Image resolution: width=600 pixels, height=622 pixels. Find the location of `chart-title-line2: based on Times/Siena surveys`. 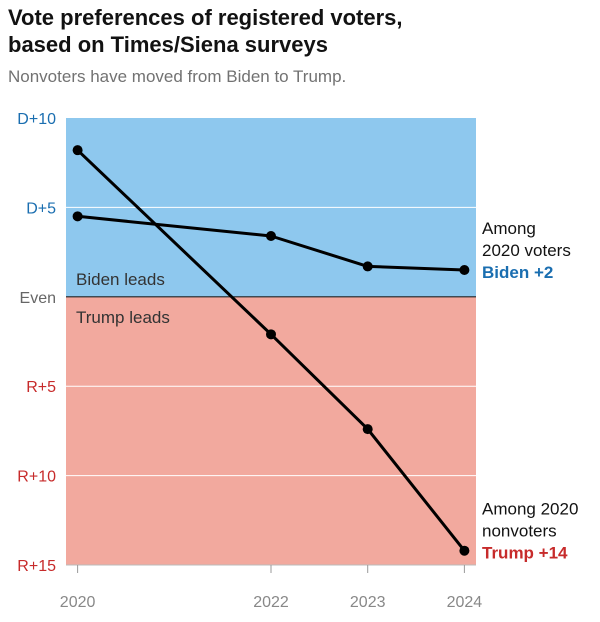

chart-title-line2: based on Times/Siena surveys is located at coordinates (168, 44).